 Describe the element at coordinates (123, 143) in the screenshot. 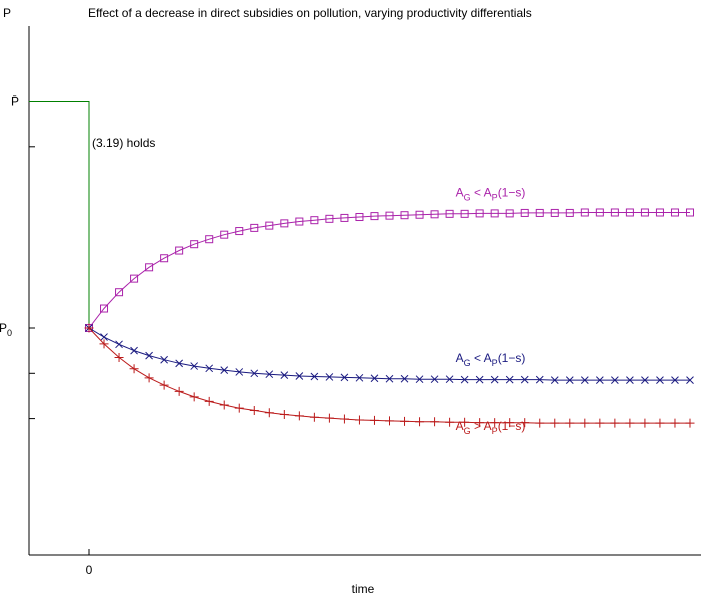

I see `annotation-label: (3.19) holds` at that location.